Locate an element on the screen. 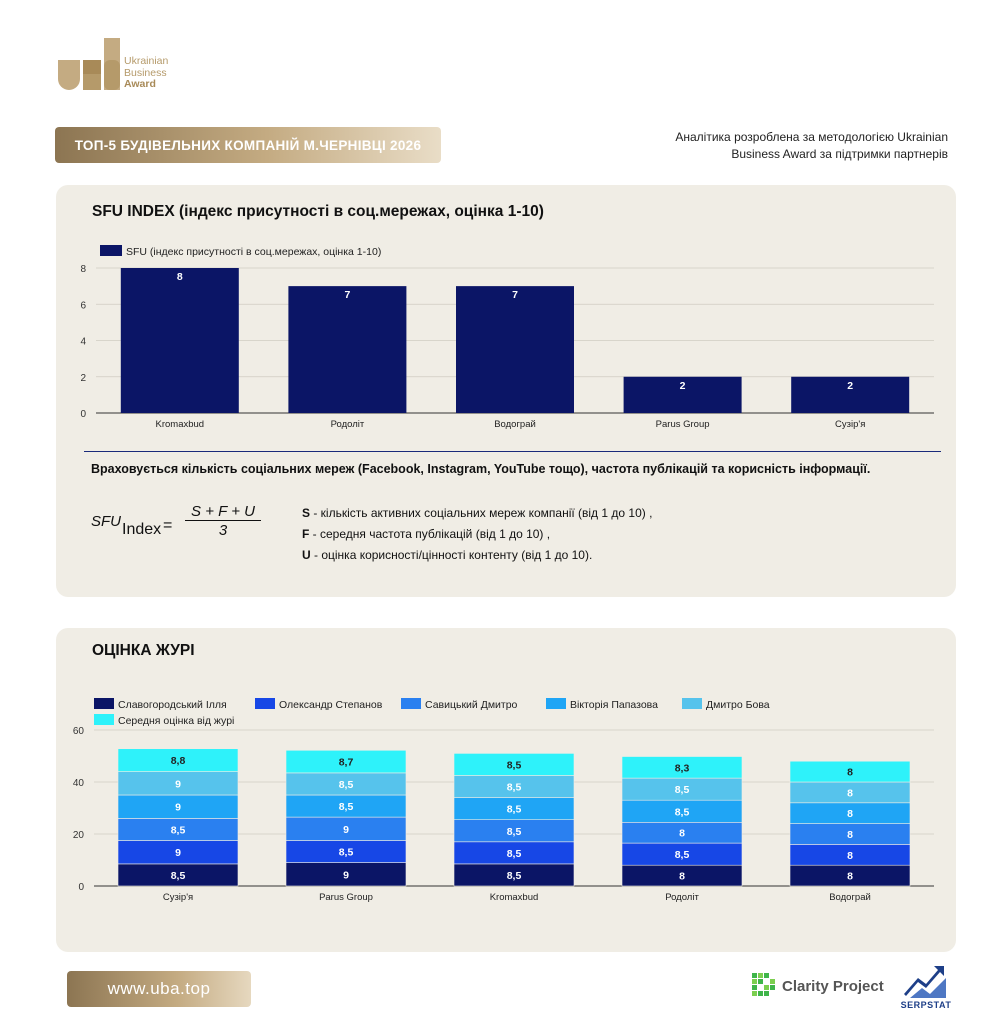 The width and height of the screenshot is (1004, 1024). formula-denominator: 3 is located at coordinates (223, 530).